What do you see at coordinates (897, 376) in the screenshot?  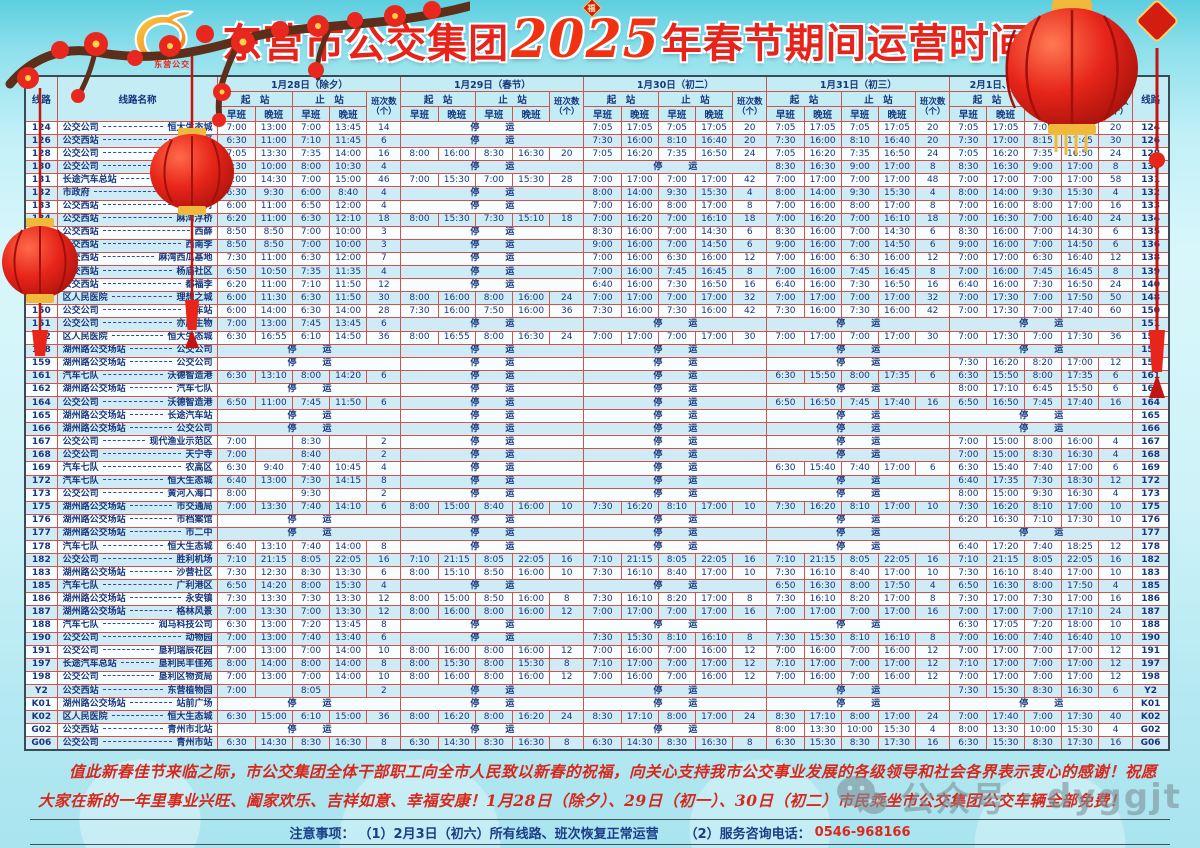 I see `end-late-cell: 17:35` at bounding box center [897, 376].